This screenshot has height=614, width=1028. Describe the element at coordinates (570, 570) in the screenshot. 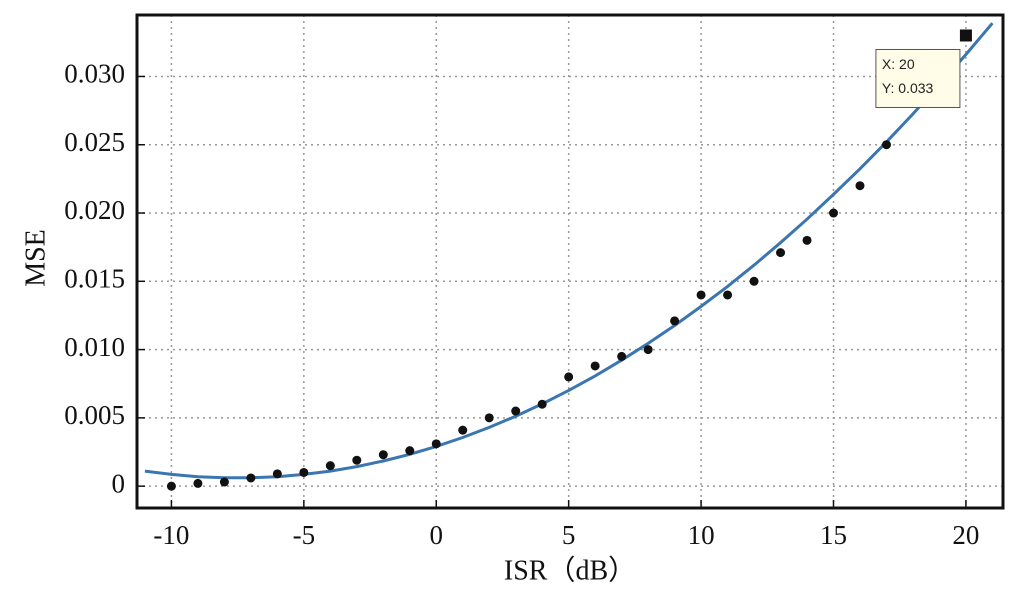

I see `x-axis-title: ISR（dB）` at that location.